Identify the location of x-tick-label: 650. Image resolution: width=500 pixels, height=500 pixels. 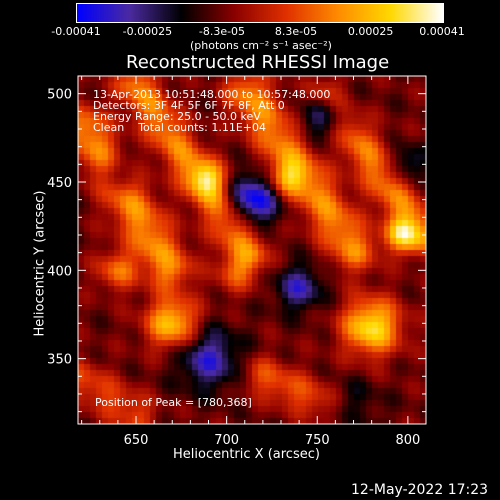
(136, 440).